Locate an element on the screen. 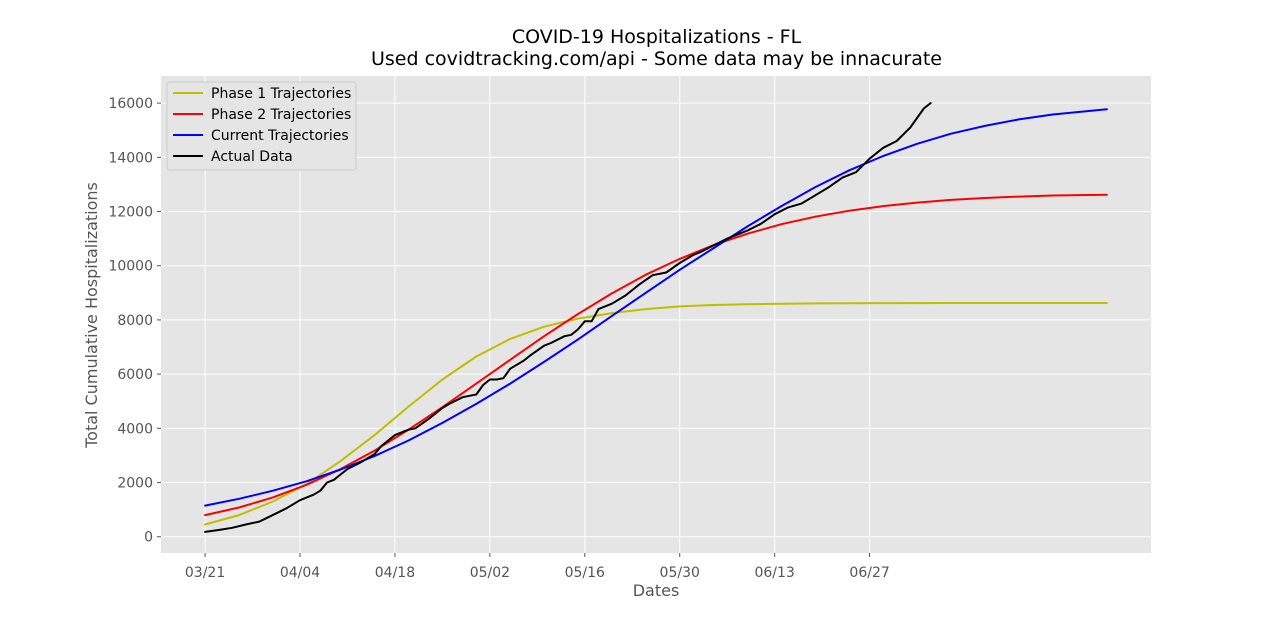 This screenshot has height=623, width=1280. legend-box is located at coordinates (261, 126).